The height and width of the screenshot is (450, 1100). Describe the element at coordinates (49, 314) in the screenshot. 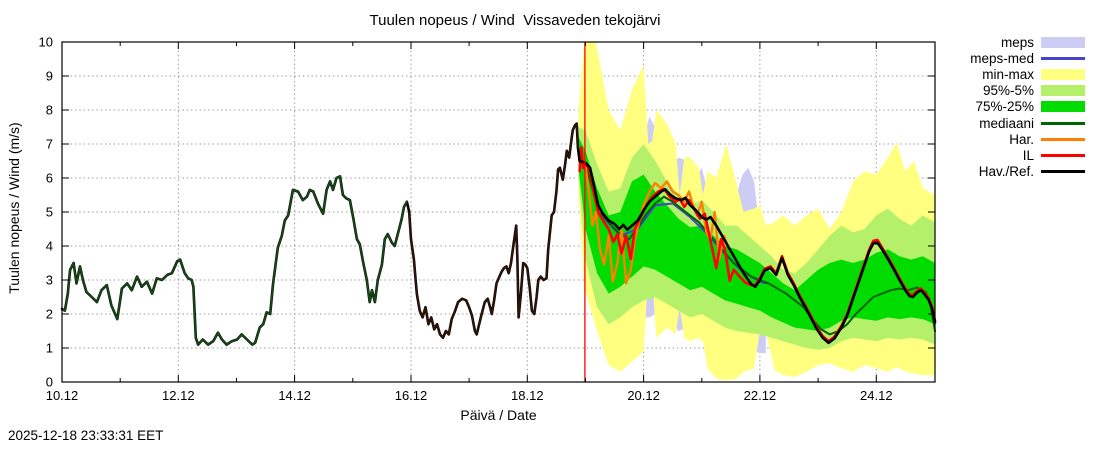

I see `svg-text: 2` at that location.